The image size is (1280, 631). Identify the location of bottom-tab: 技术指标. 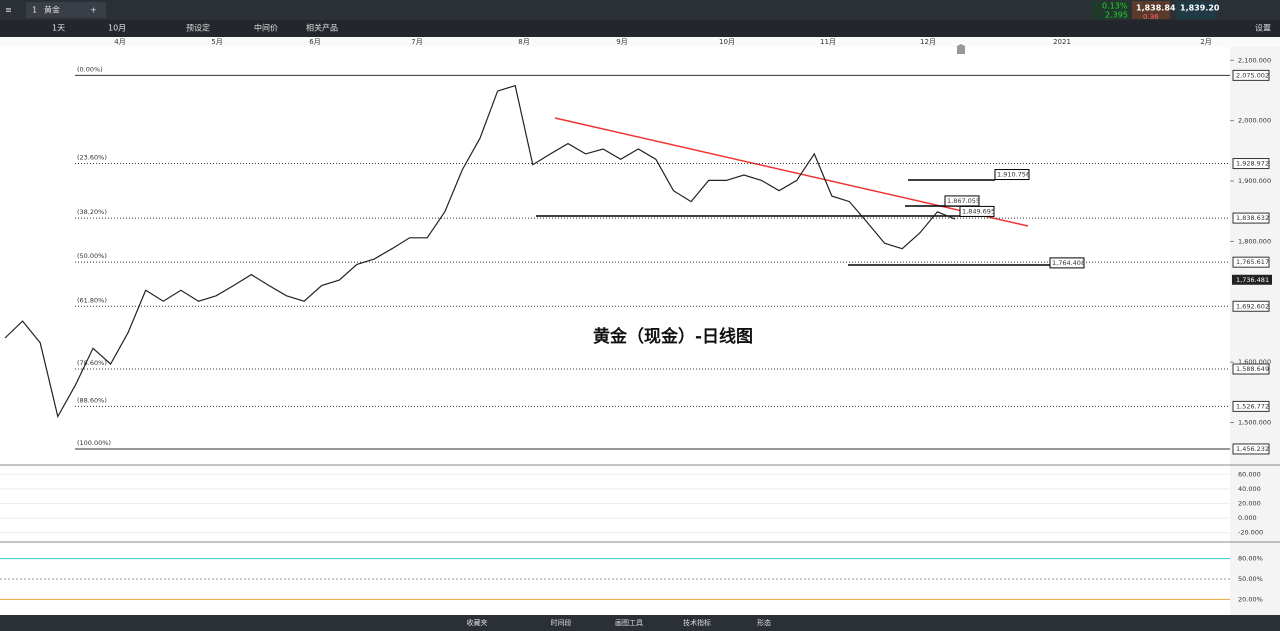
(697, 622).